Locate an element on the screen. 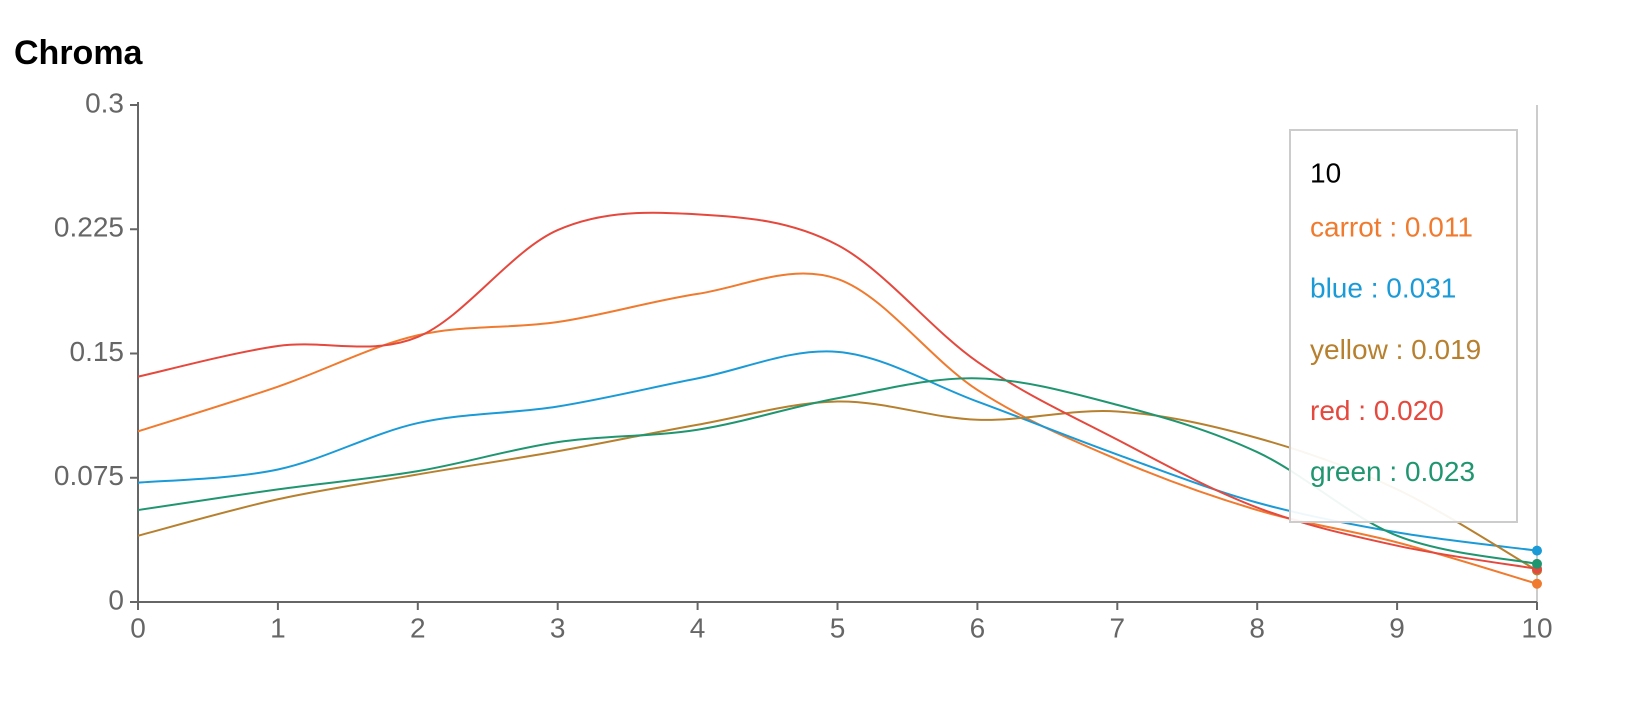  x-tick-label: 4 is located at coordinates (698, 627).